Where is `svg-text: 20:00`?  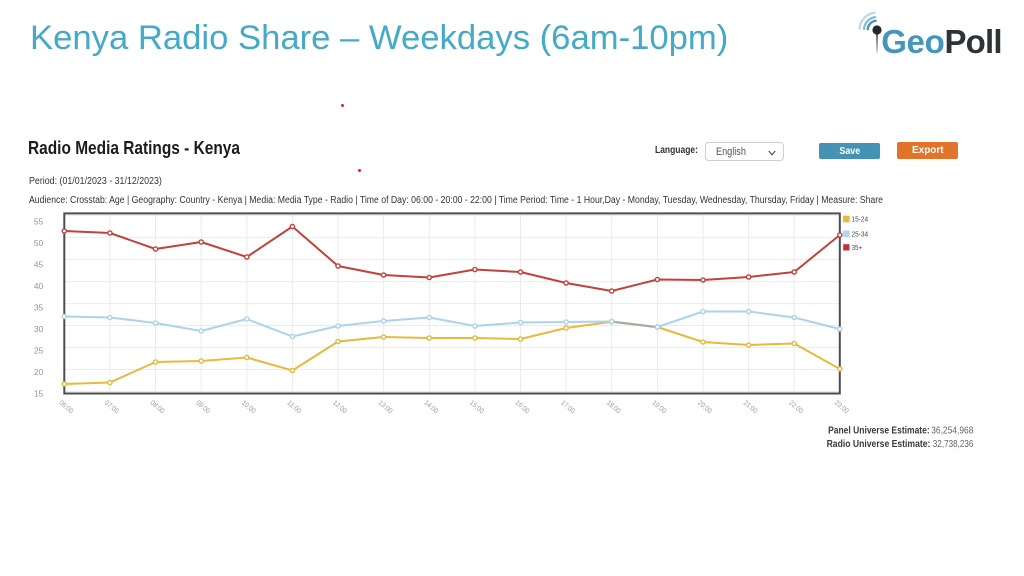 svg-text: 20:00 is located at coordinates (704, 408).